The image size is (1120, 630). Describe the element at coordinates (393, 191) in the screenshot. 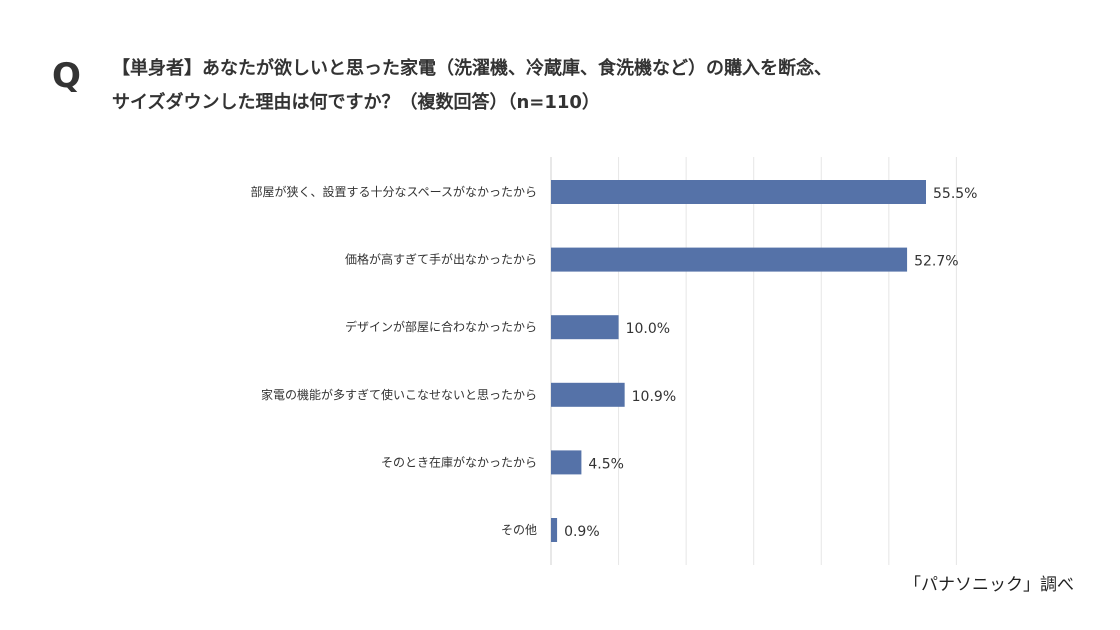

I see `category-label: 部屋が狭く、設置する十分なスペースがなかったから` at that location.